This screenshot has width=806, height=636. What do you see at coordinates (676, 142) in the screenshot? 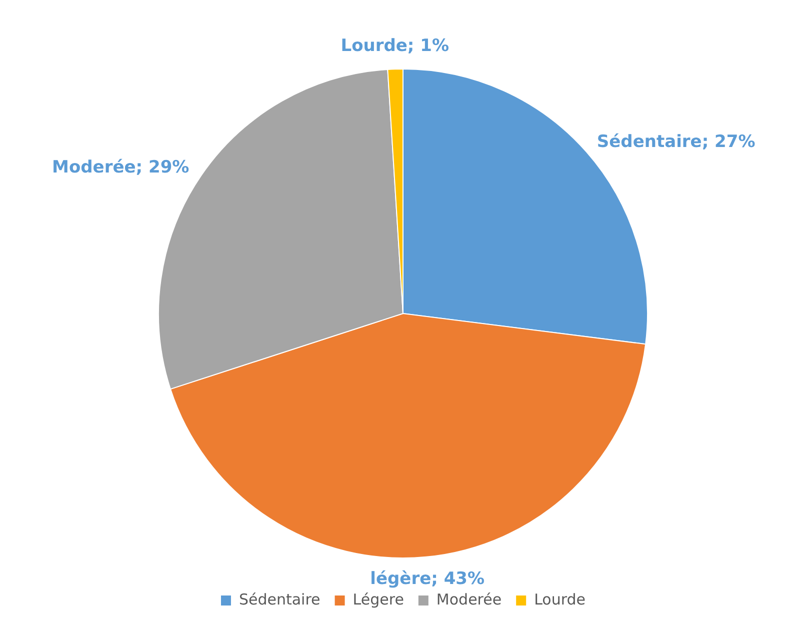
I see `data-label: Sédentaire; 27%` at bounding box center [676, 142].